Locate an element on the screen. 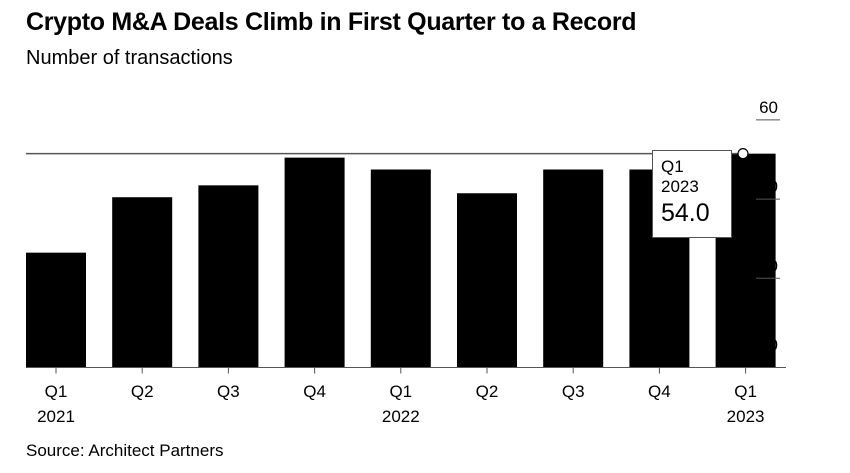  y-tick-label: 40 is located at coordinates (768, 186).